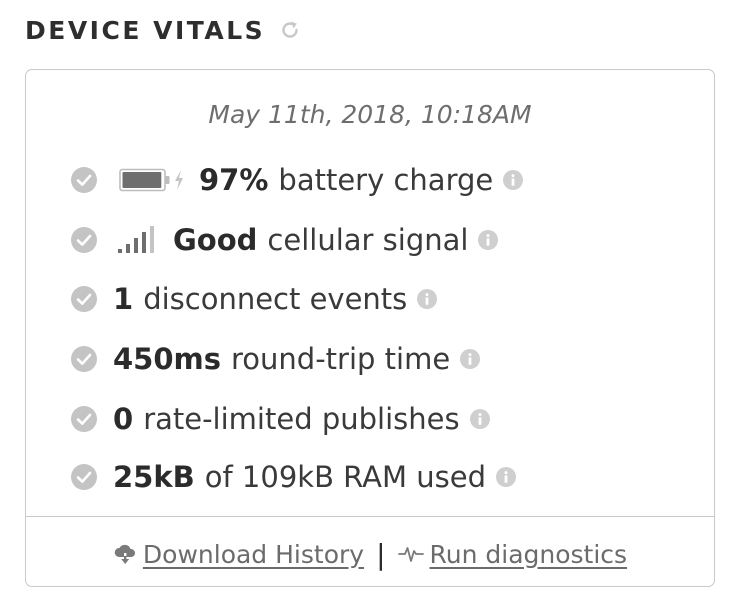 The image size is (738, 610). I want to click on download-history-label: Download History, so click(253, 554).